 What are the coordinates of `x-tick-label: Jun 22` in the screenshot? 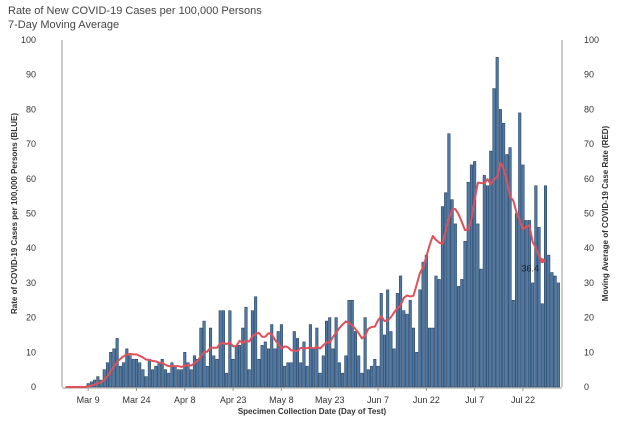 It's located at (426, 400).